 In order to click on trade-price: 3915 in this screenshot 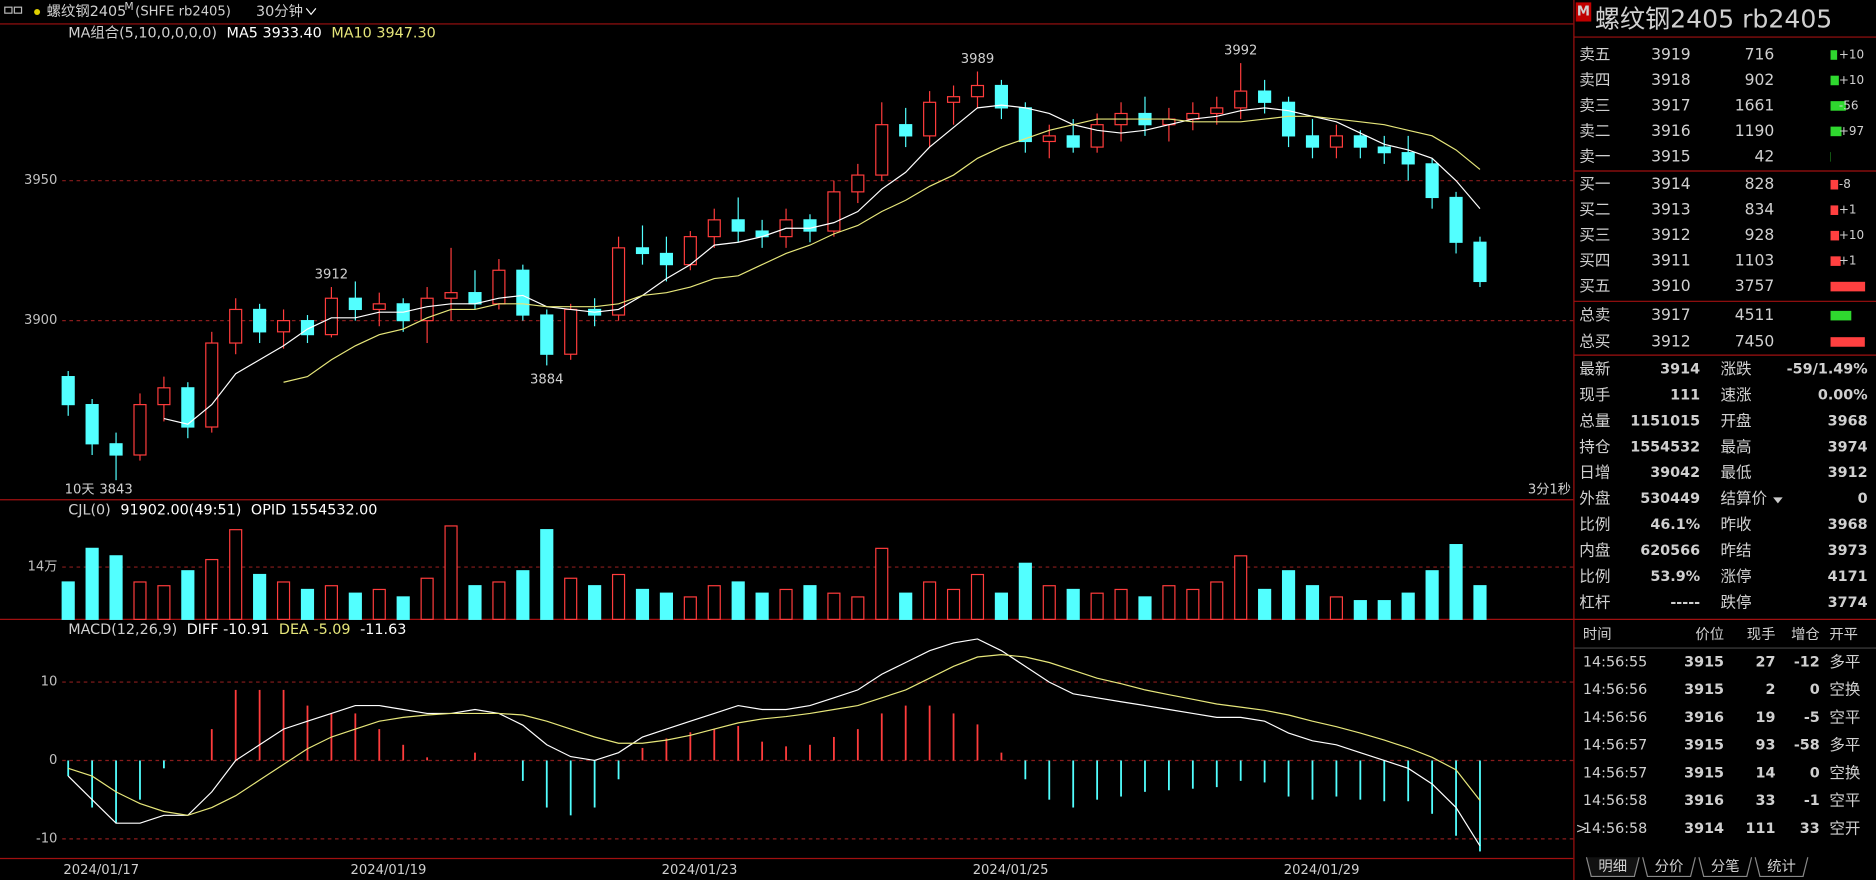, I will do `click(1704, 773)`.